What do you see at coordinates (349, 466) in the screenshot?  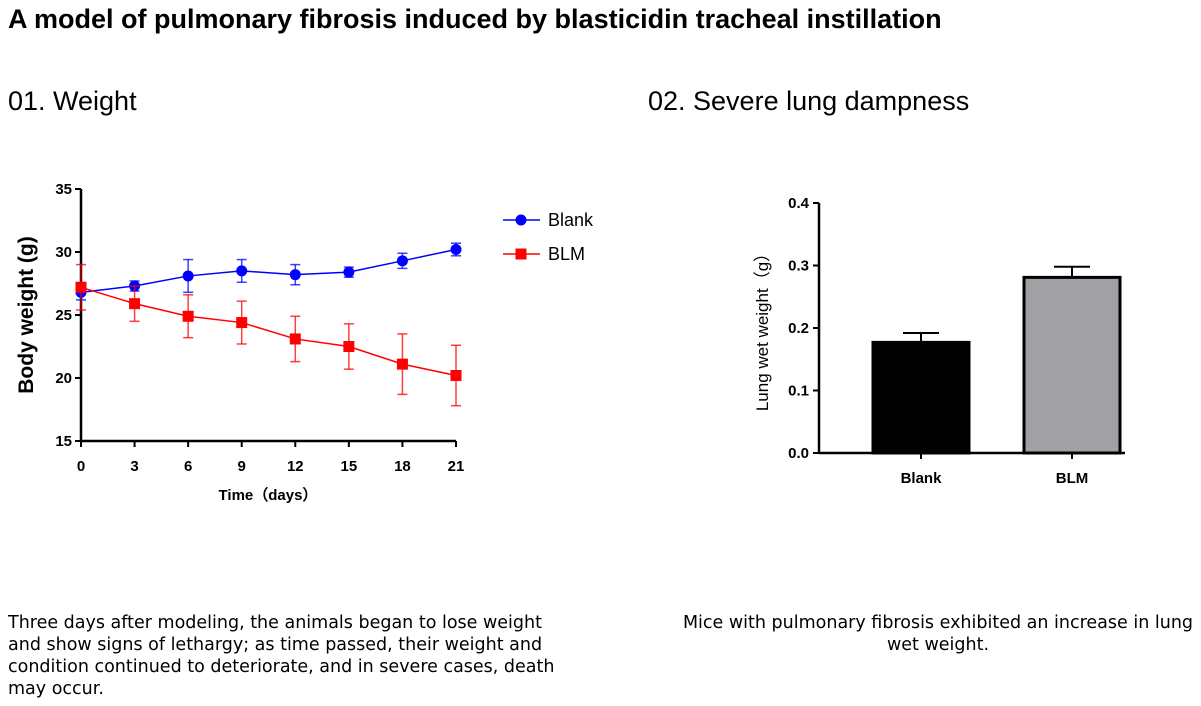 I see `x-tick-label: 15` at bounding box center [349, 466].